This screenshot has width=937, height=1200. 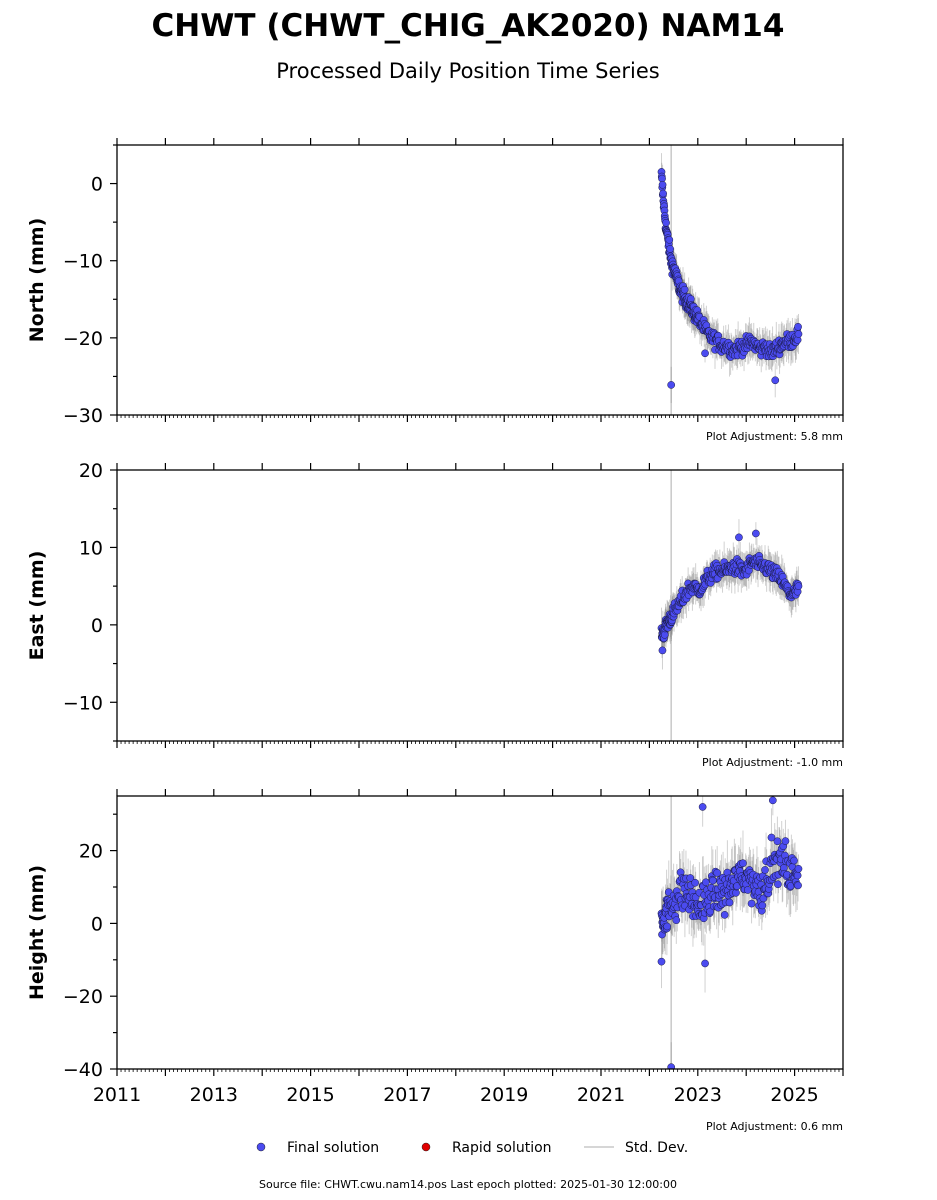 I want to click on height-x-tick-label: 2013, so click(x=214, y=1095).